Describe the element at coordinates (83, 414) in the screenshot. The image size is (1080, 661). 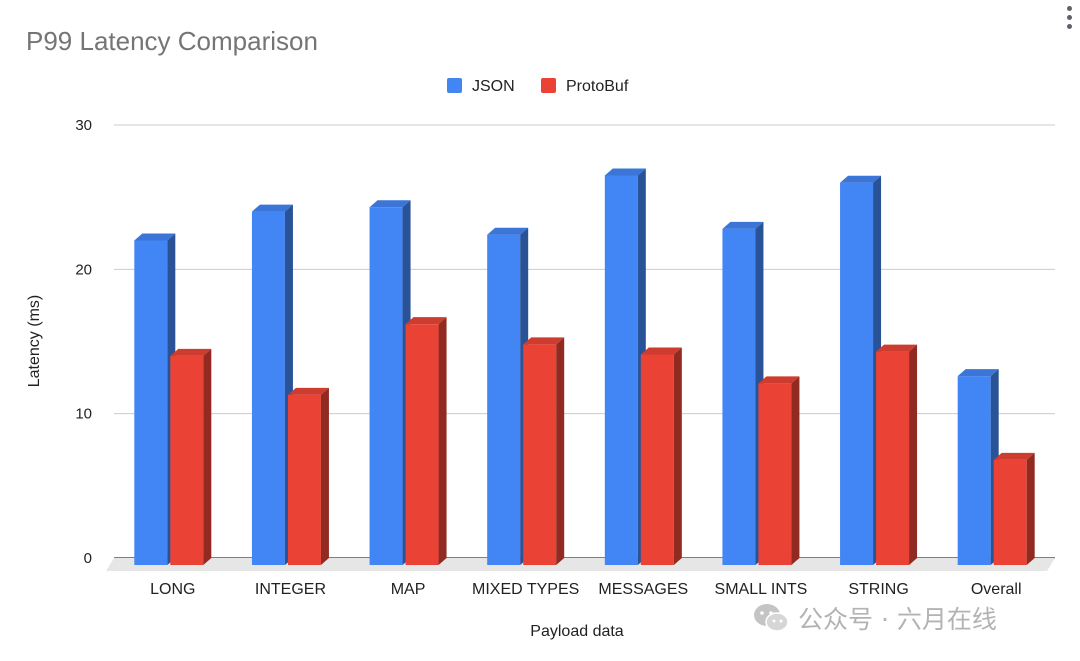
I see `y-tick-label: 10` at that location.